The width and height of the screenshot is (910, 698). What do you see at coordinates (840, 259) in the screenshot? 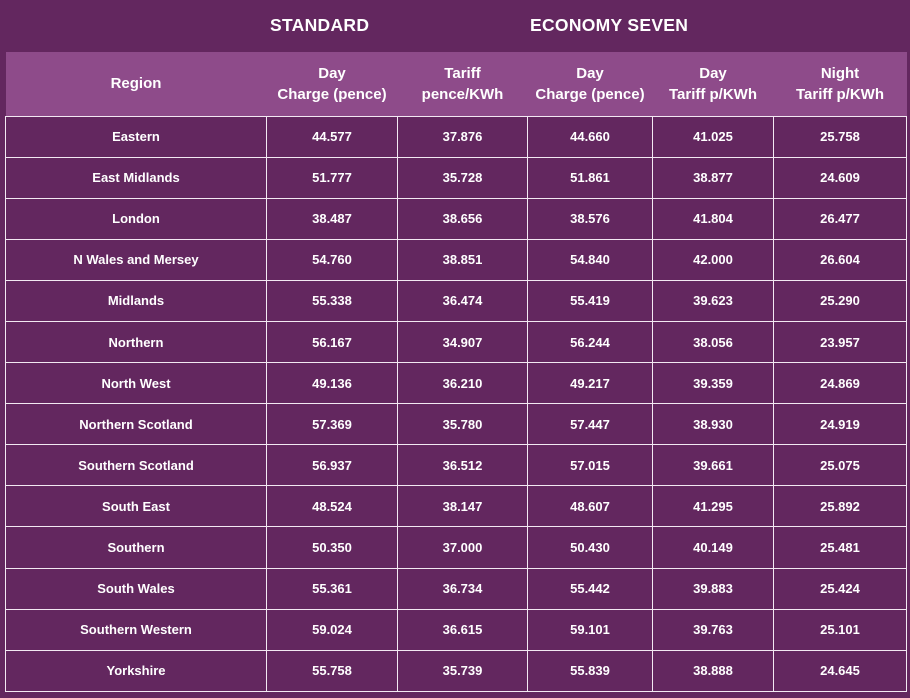
I see `e7-night-tariff-cell: 26.604` at bounding box center [840, 259].